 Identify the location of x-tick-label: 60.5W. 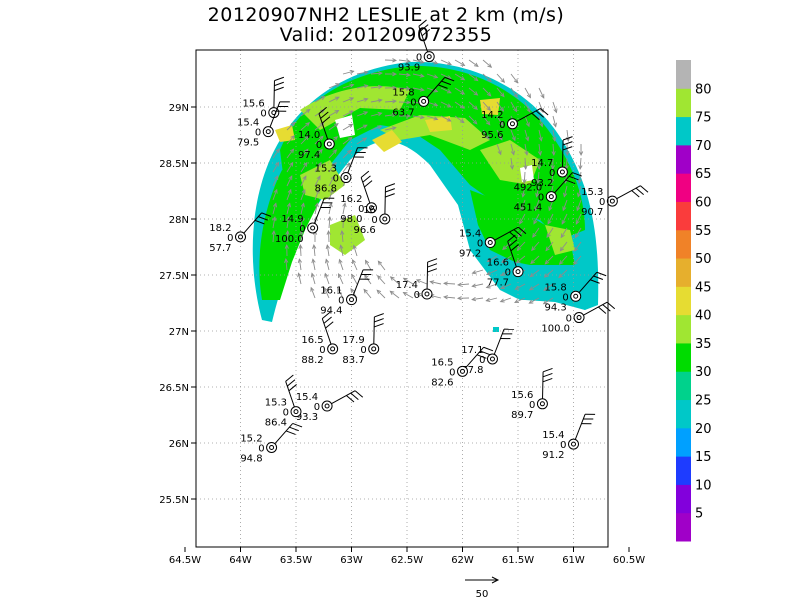
(629, 560).